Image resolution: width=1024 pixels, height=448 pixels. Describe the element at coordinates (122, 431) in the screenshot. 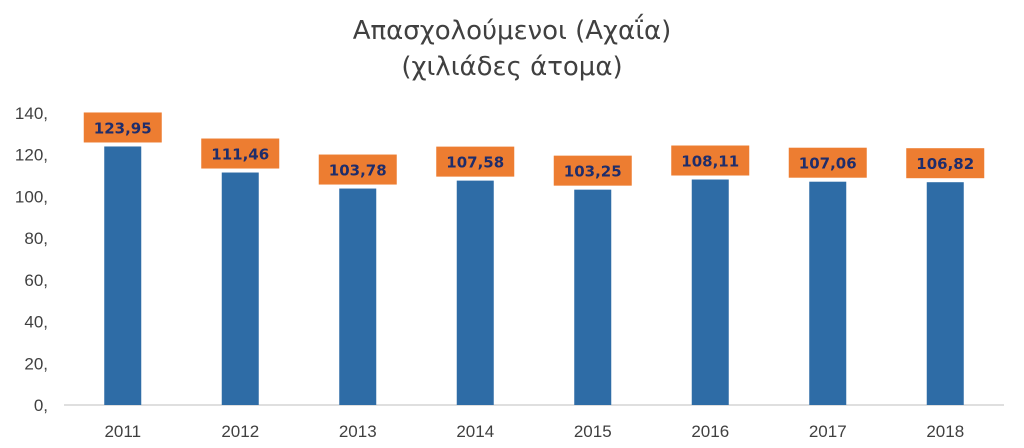

I see `x-tick-label: 2011` at that location.